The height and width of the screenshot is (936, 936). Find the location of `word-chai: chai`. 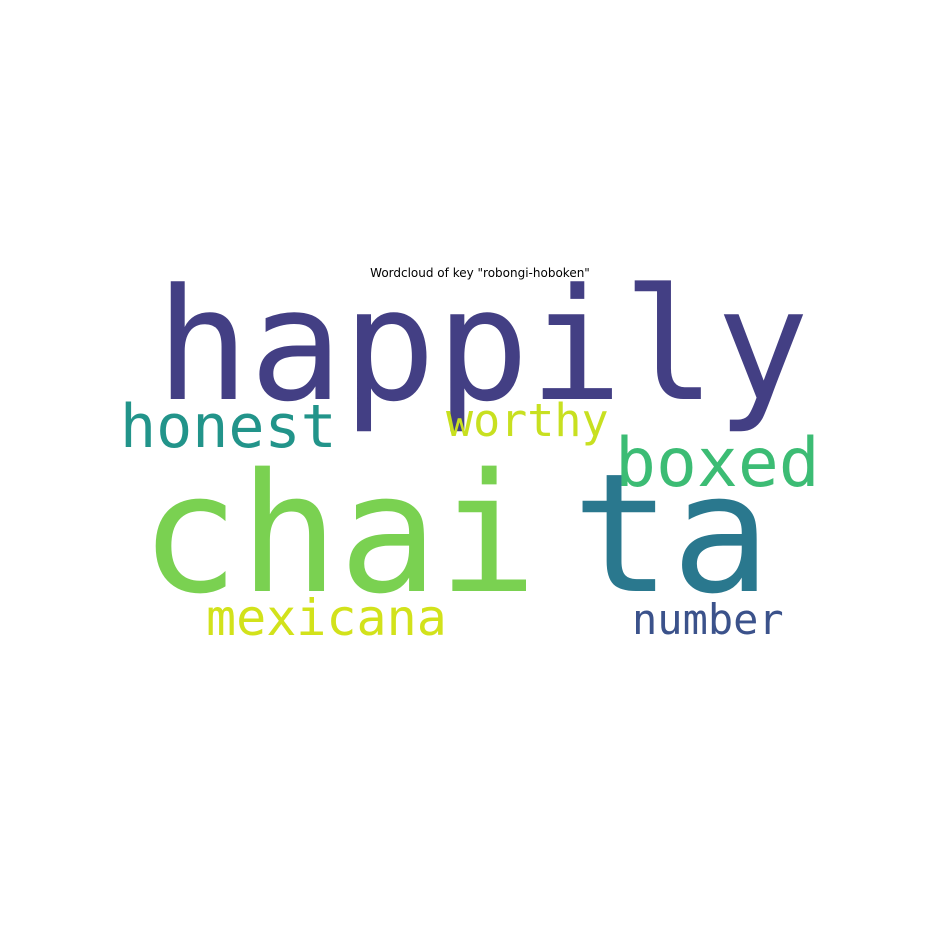

word-chai: chai is located at coordinates (339, 534).